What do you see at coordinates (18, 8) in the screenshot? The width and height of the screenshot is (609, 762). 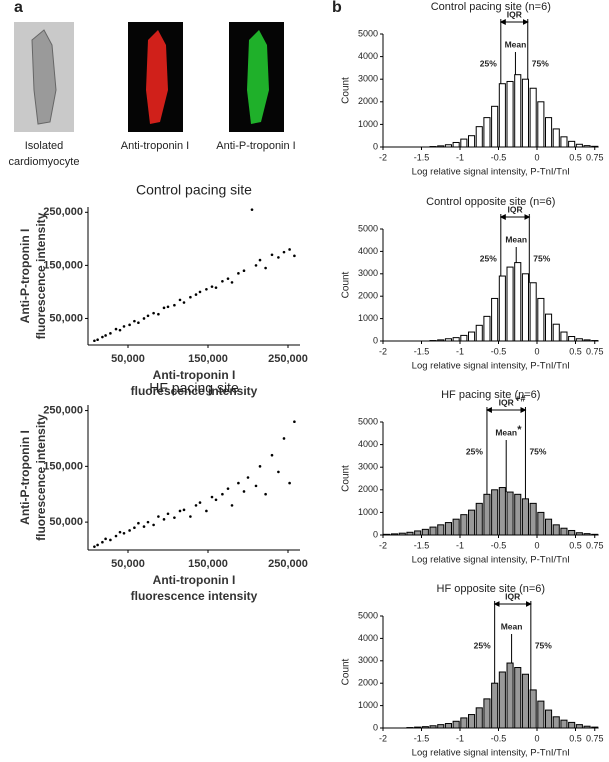 I see `panel-label: a` at bounding box center [18, 8].